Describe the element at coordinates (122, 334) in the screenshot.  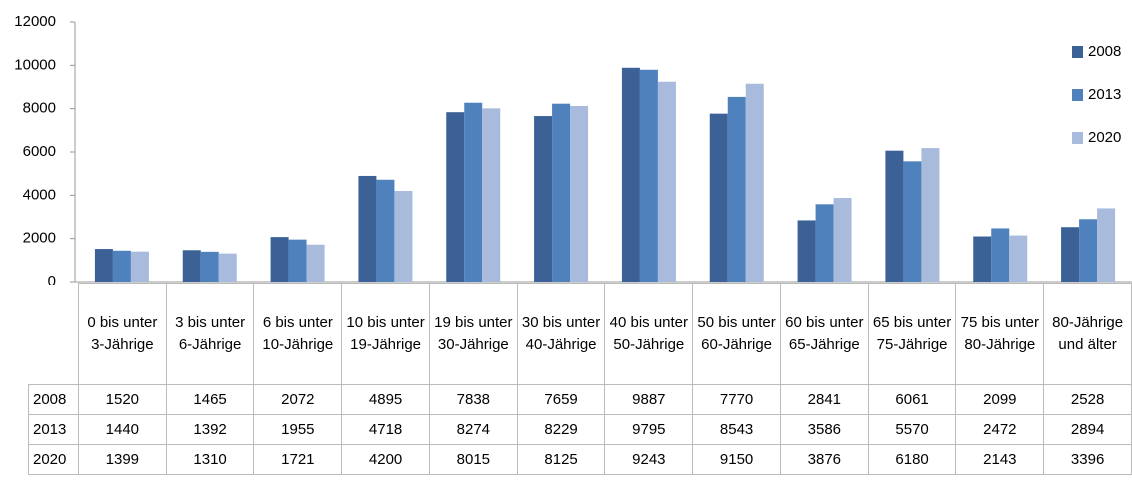
I see `category-label: 0 bis unter 3-Jährige` at that location.